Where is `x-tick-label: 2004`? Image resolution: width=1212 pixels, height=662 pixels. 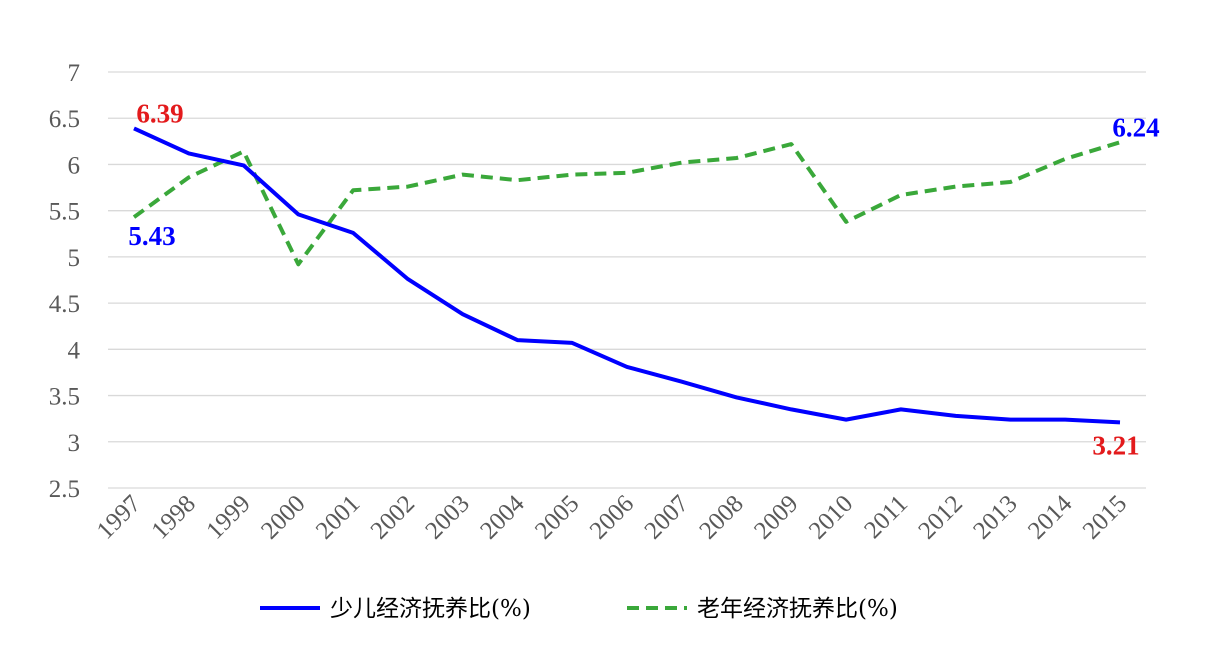 x-tick-label: 2004 is located at coordinates (502, 517).